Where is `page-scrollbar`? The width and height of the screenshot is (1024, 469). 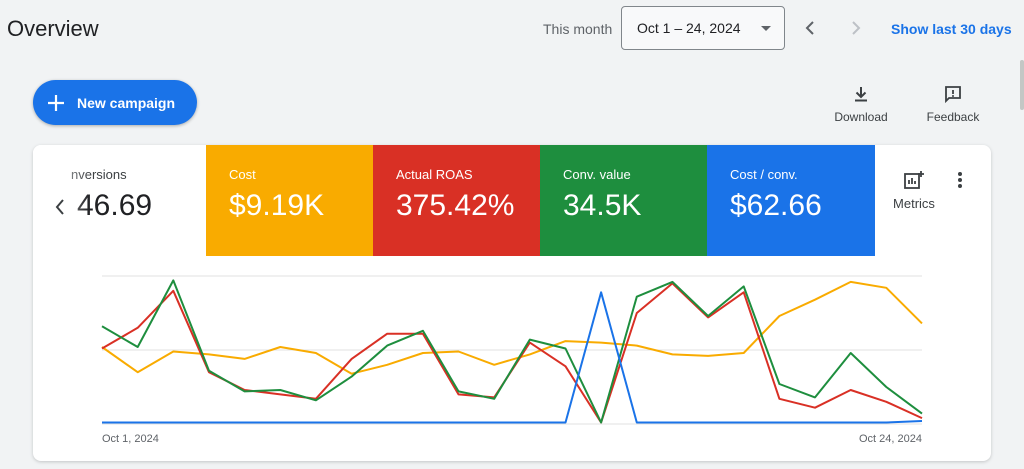
page-scrollbar is located at coordinates (1022, 85).